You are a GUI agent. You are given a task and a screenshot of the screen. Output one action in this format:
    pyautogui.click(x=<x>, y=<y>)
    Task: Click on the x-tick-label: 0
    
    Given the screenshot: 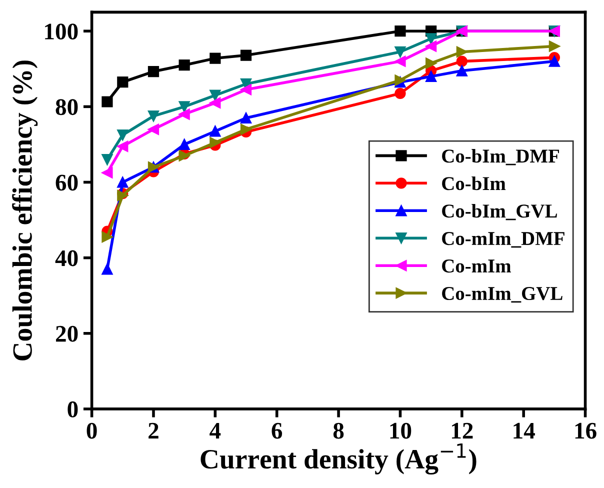 What is the action you would take?
    pyautogui.click(x=91, y=430)
    